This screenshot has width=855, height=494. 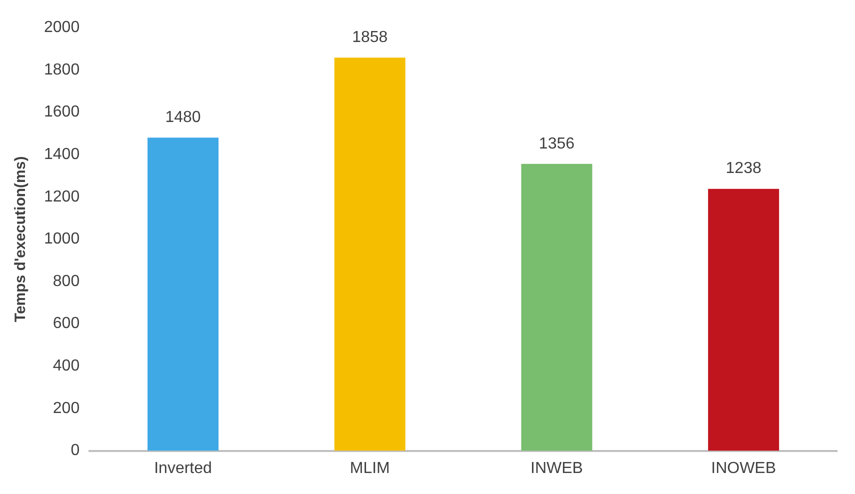 What do you see at coordinates (66, 366) in the screenshot?
I see `y-tick-label: 400` at bounding box center [66, 366].